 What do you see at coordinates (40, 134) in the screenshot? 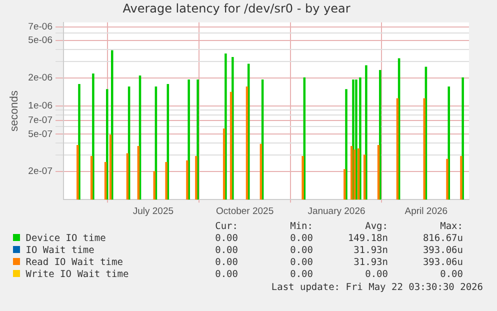
I see `y-tick-label: 5e-07` at bounding box center [40, 134].